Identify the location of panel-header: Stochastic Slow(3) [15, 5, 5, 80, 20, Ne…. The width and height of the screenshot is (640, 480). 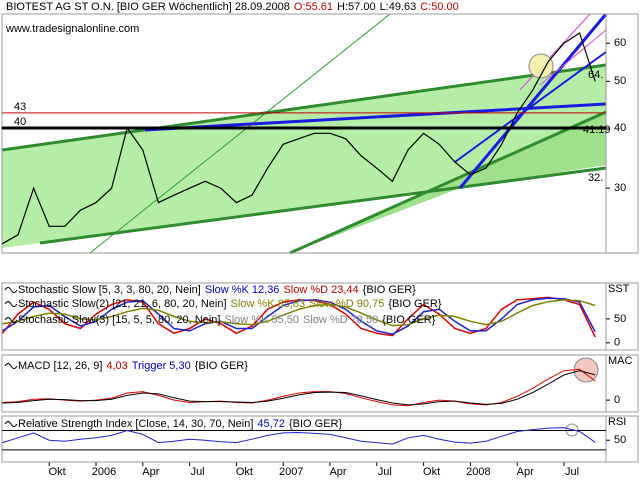
(227, 320).